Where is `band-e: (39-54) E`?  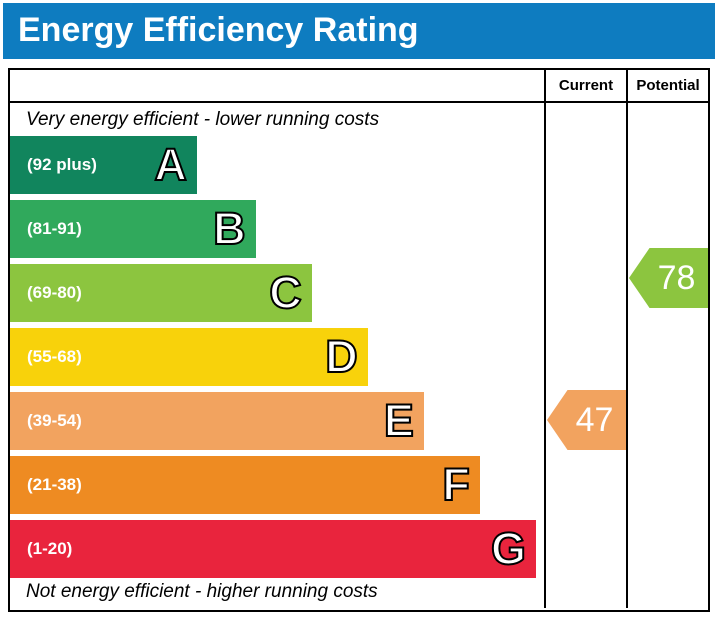
band-e: (39-54) E is located at coordinates (217, 421).